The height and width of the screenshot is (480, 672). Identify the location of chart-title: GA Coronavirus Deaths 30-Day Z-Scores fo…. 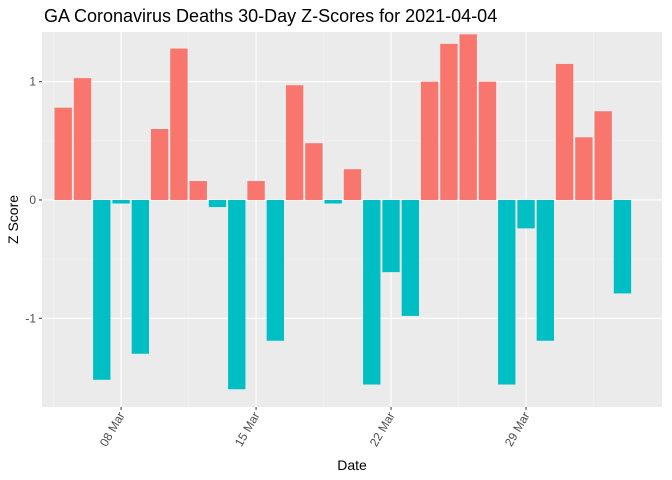
(271, 16).